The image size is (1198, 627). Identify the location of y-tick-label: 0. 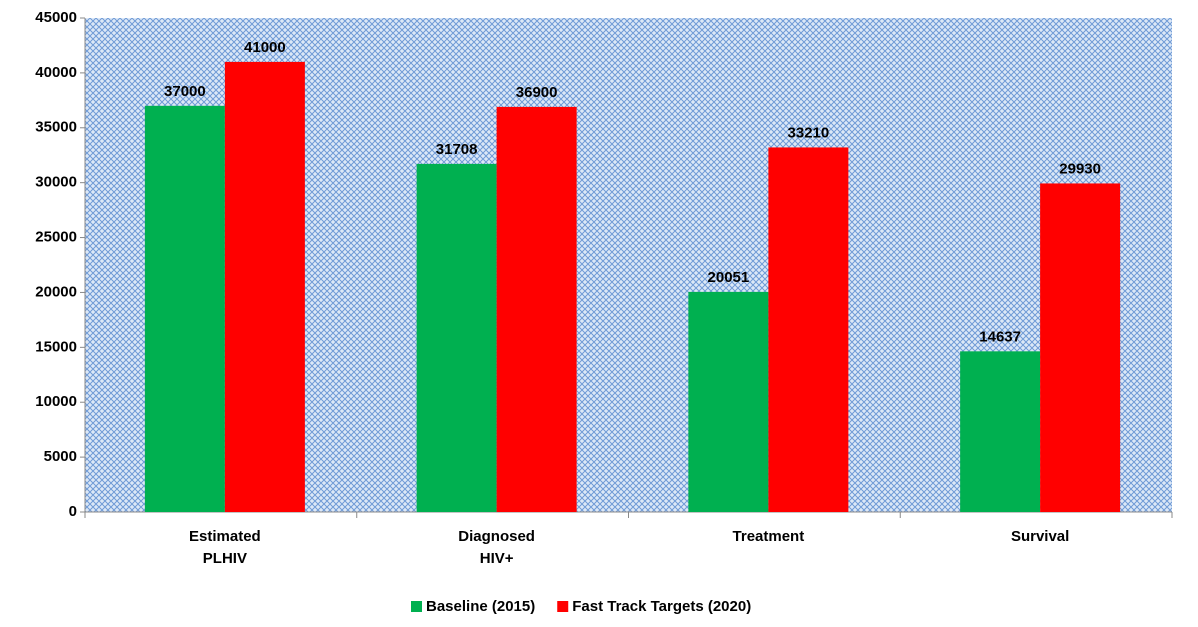
(73, 511).